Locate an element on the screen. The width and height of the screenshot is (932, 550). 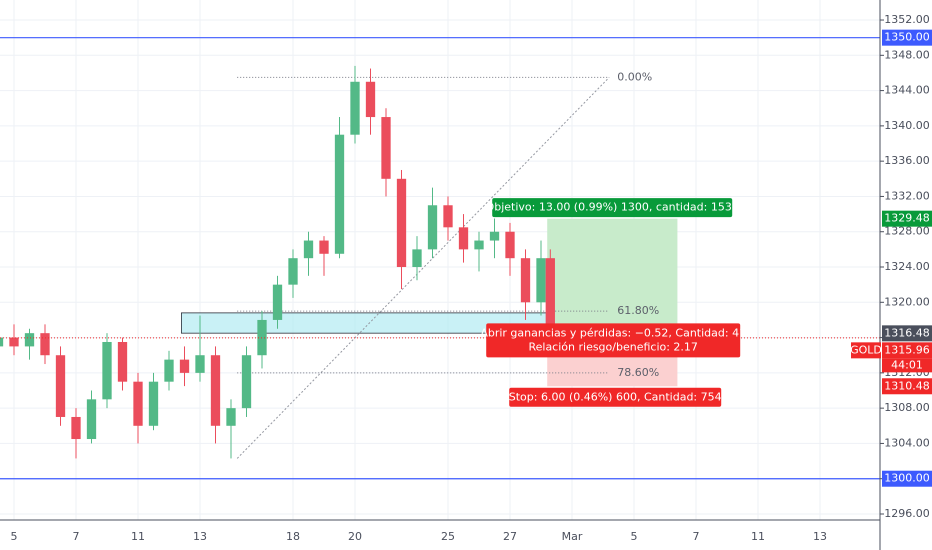
y-tick-label: 1328.00 is located at coordinates (907, 231).